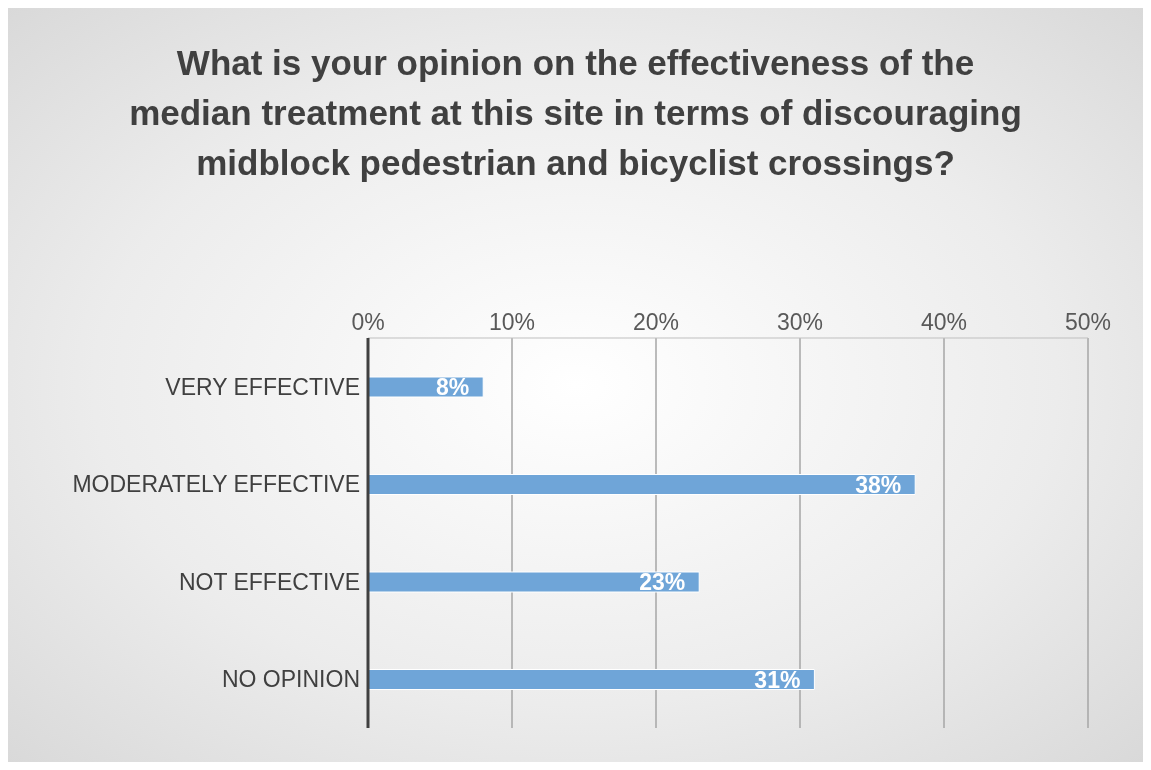 This screenshot has width=1151, height=770. What do you see at coordinates (575, 113) in the screenshot?
I see `chart-title: What is your opinion on the effectiveness of the median treatment at this site in terms of discouraging midblock pedestrian and bicyclist crossings?` at bounding box center [575, 113].